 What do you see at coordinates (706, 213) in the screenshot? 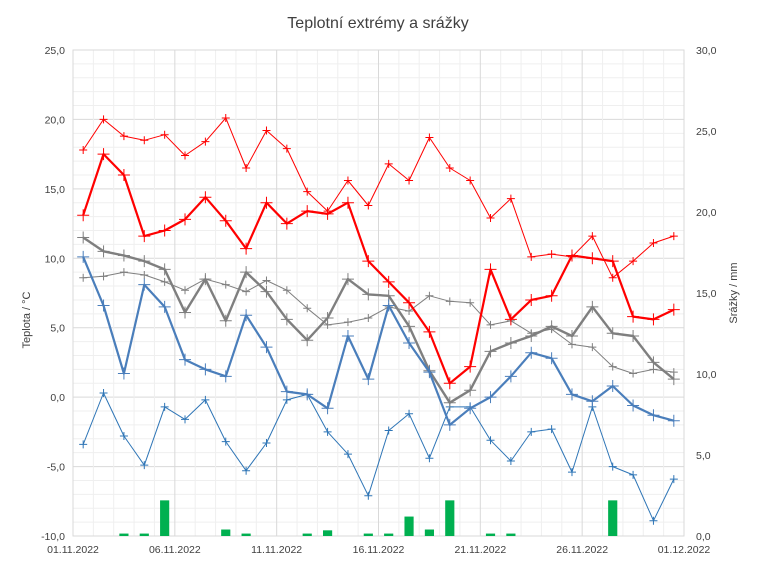
I see `y2-tick-label: 20,0` at bounding box center [706, 213].